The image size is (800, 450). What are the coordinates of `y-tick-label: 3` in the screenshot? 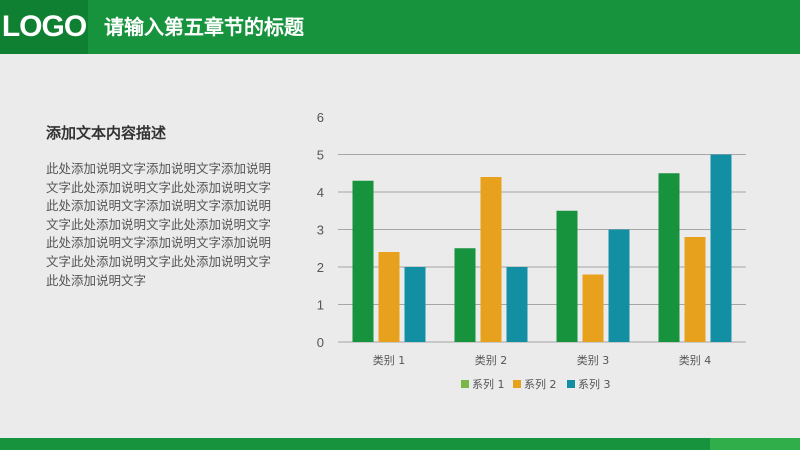 It's located at (320, 230).